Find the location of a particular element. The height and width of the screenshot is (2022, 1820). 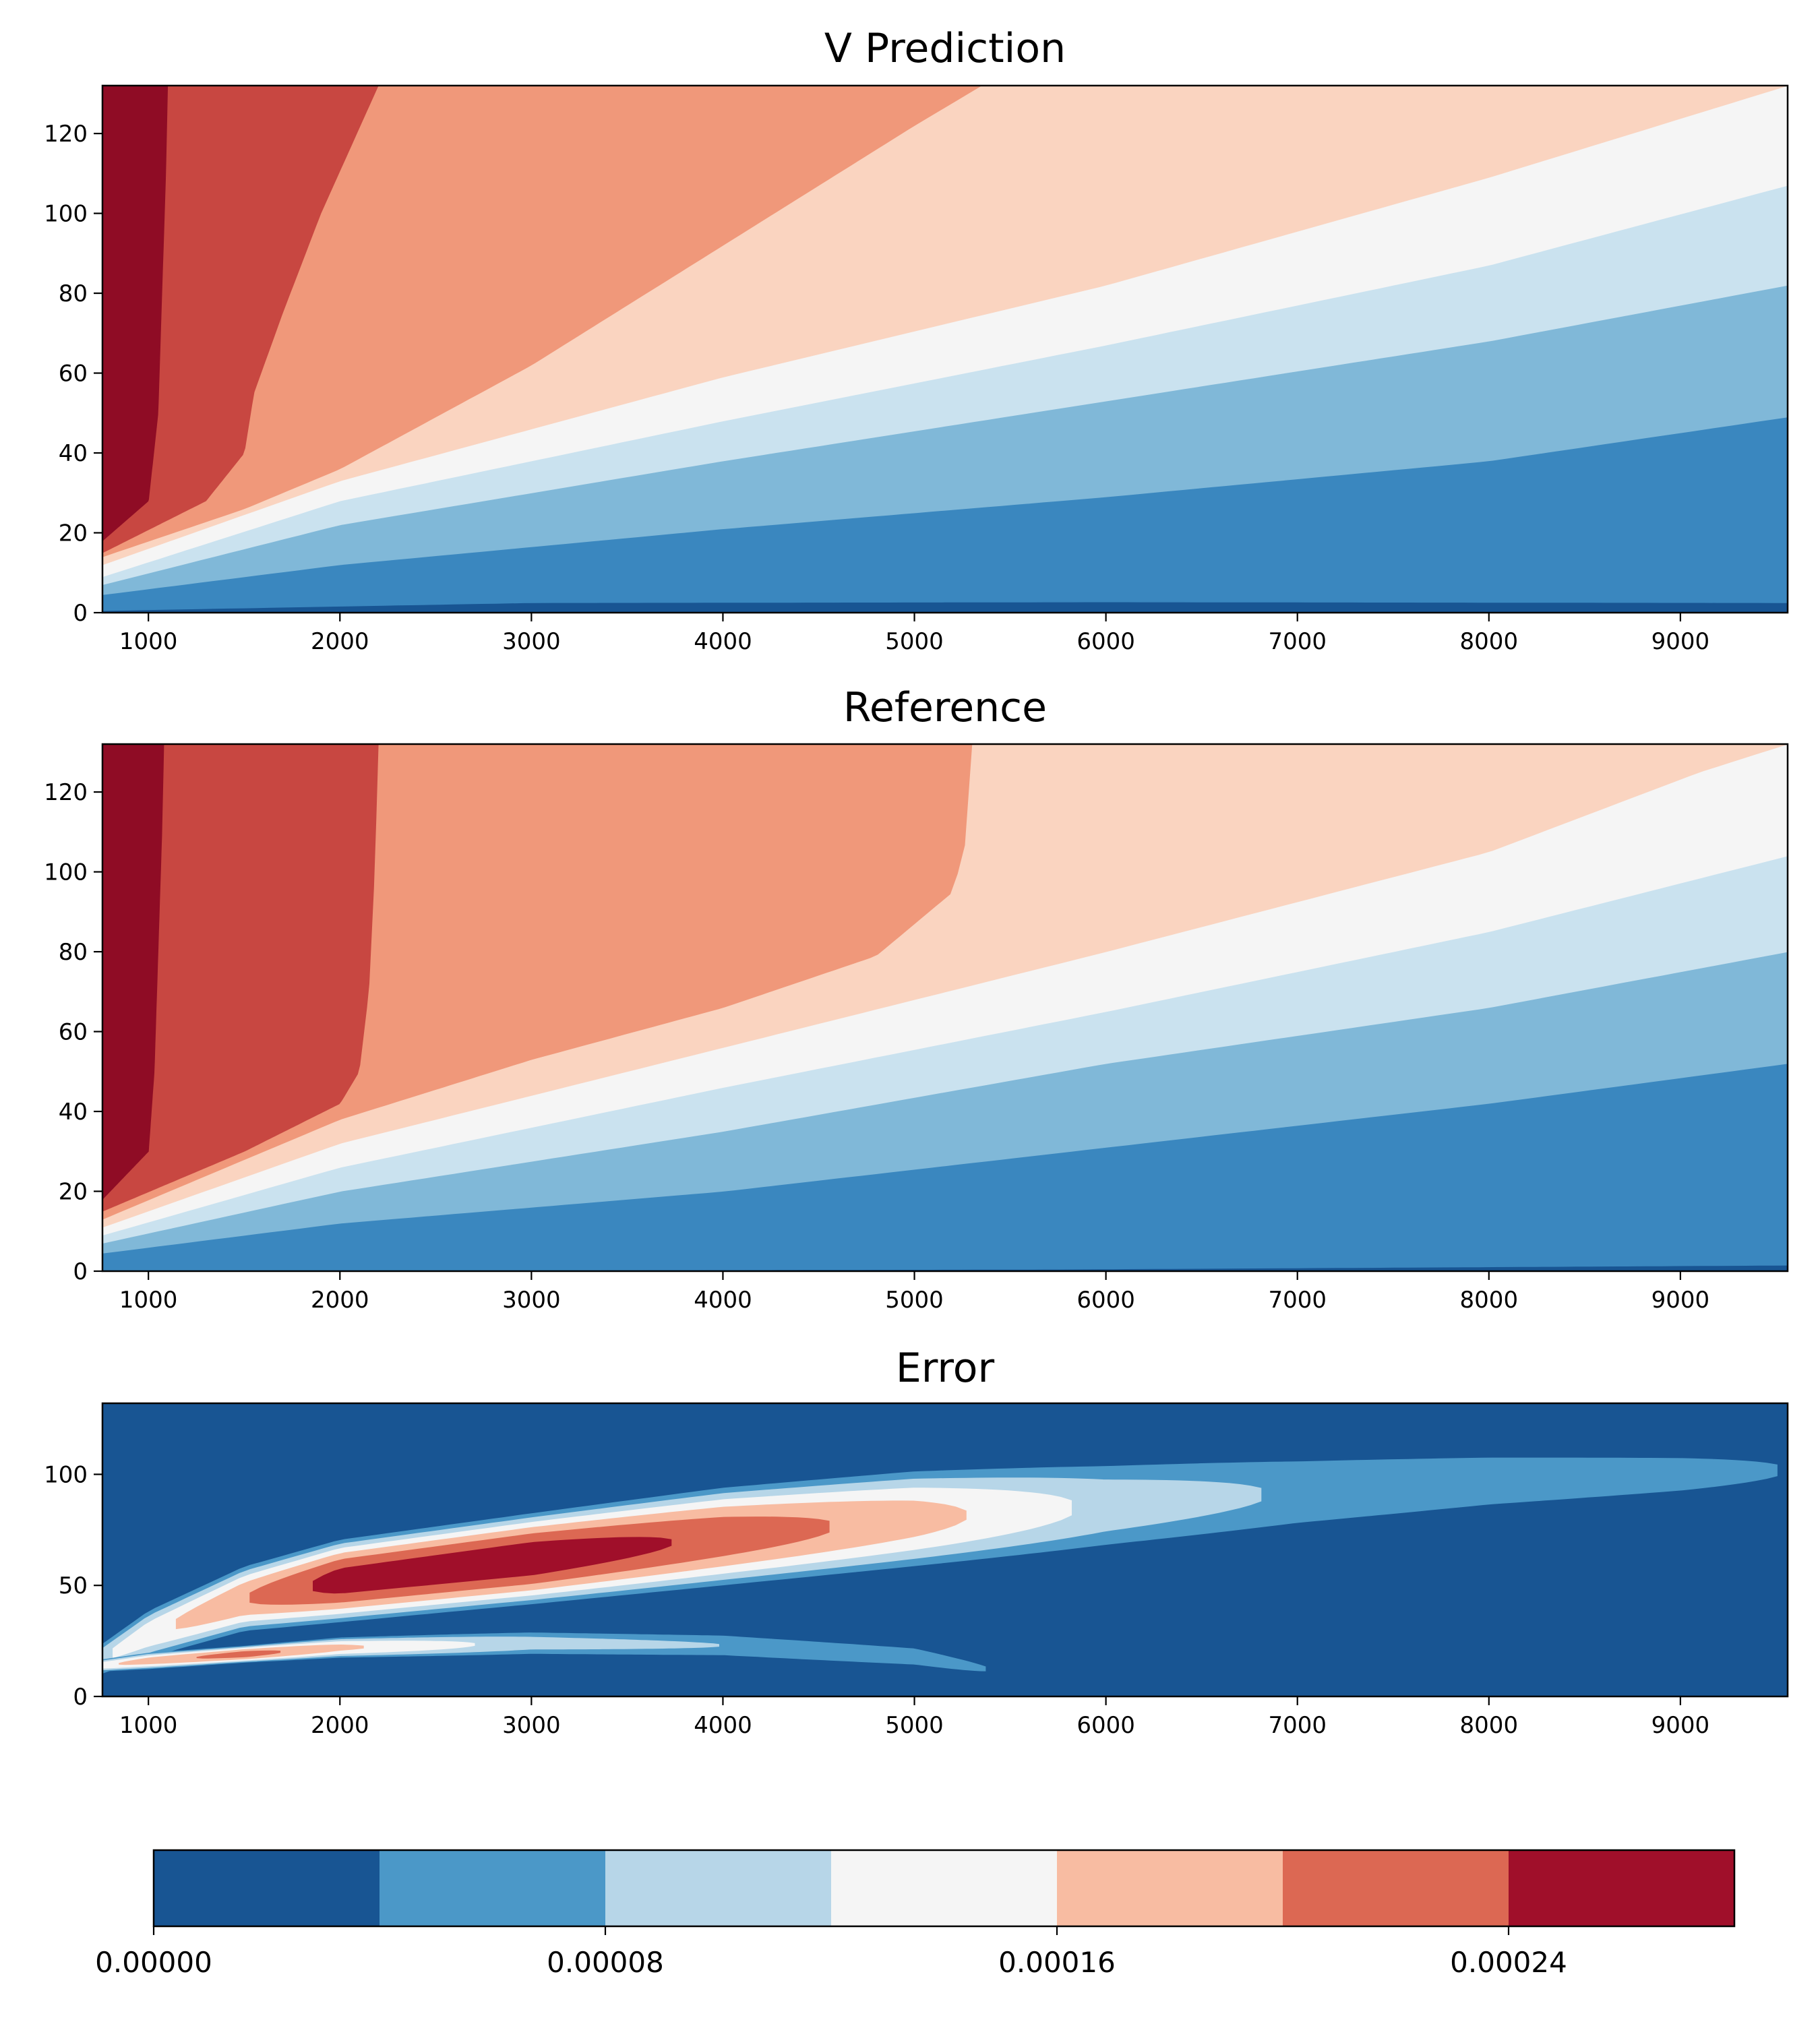

colorbar: 0.00000 0.00008 0.00016 0.00024 is located at coordinates (915, 1914).